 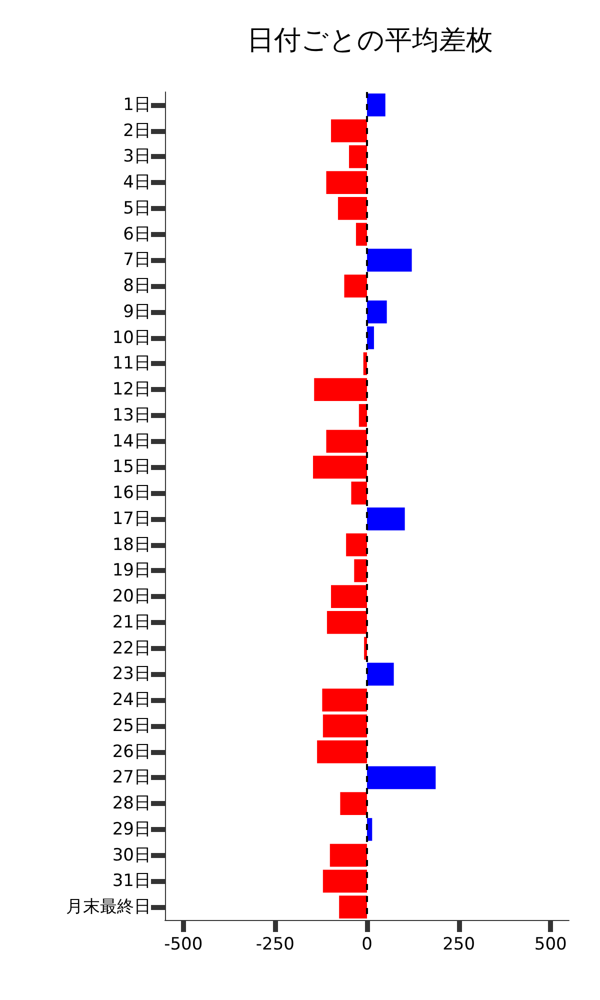 What do you see at coordinates (137, 260) in the screenshot?
I see `y-tick-label: 7日` at bounding box center [137, 260].